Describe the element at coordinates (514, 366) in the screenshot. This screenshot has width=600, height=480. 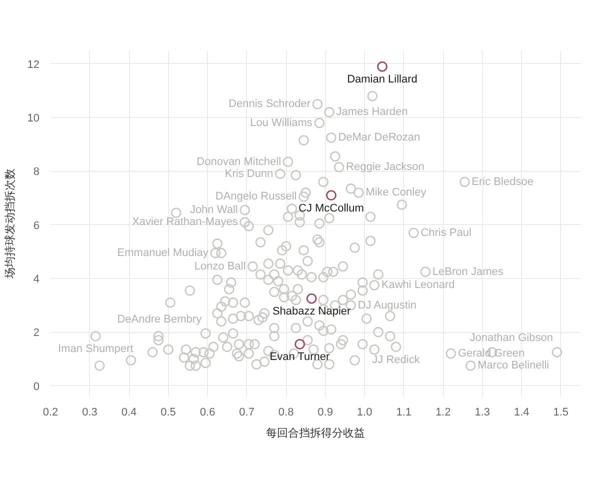
I see `annotation: Marco Belinelli` at that location.